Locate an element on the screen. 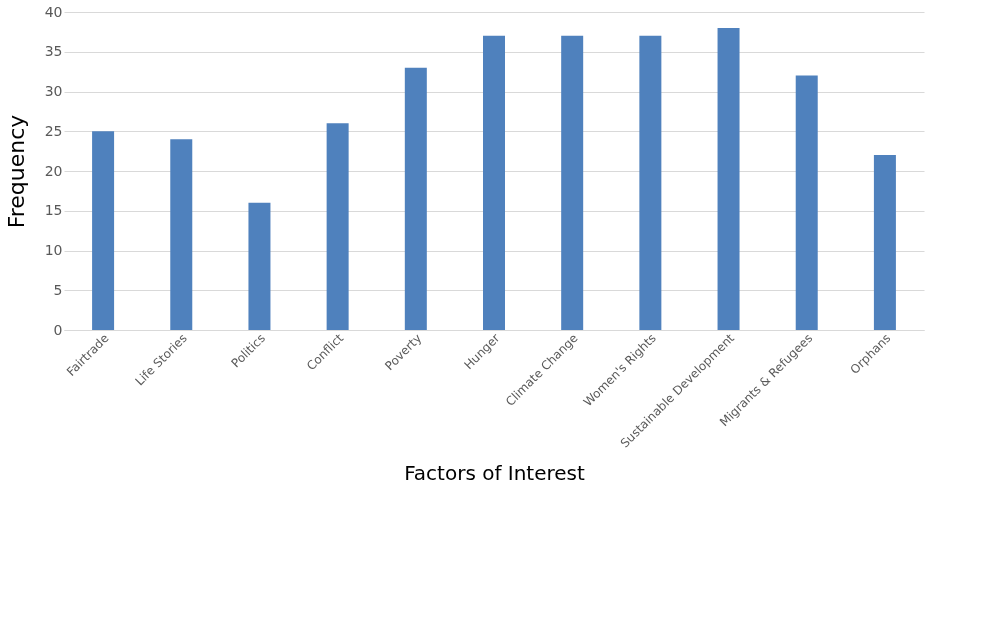 Image resolution: width=1008 pixels, height=629 pixels. y-axis-title: Frequency is located at coordinates (16, 171).